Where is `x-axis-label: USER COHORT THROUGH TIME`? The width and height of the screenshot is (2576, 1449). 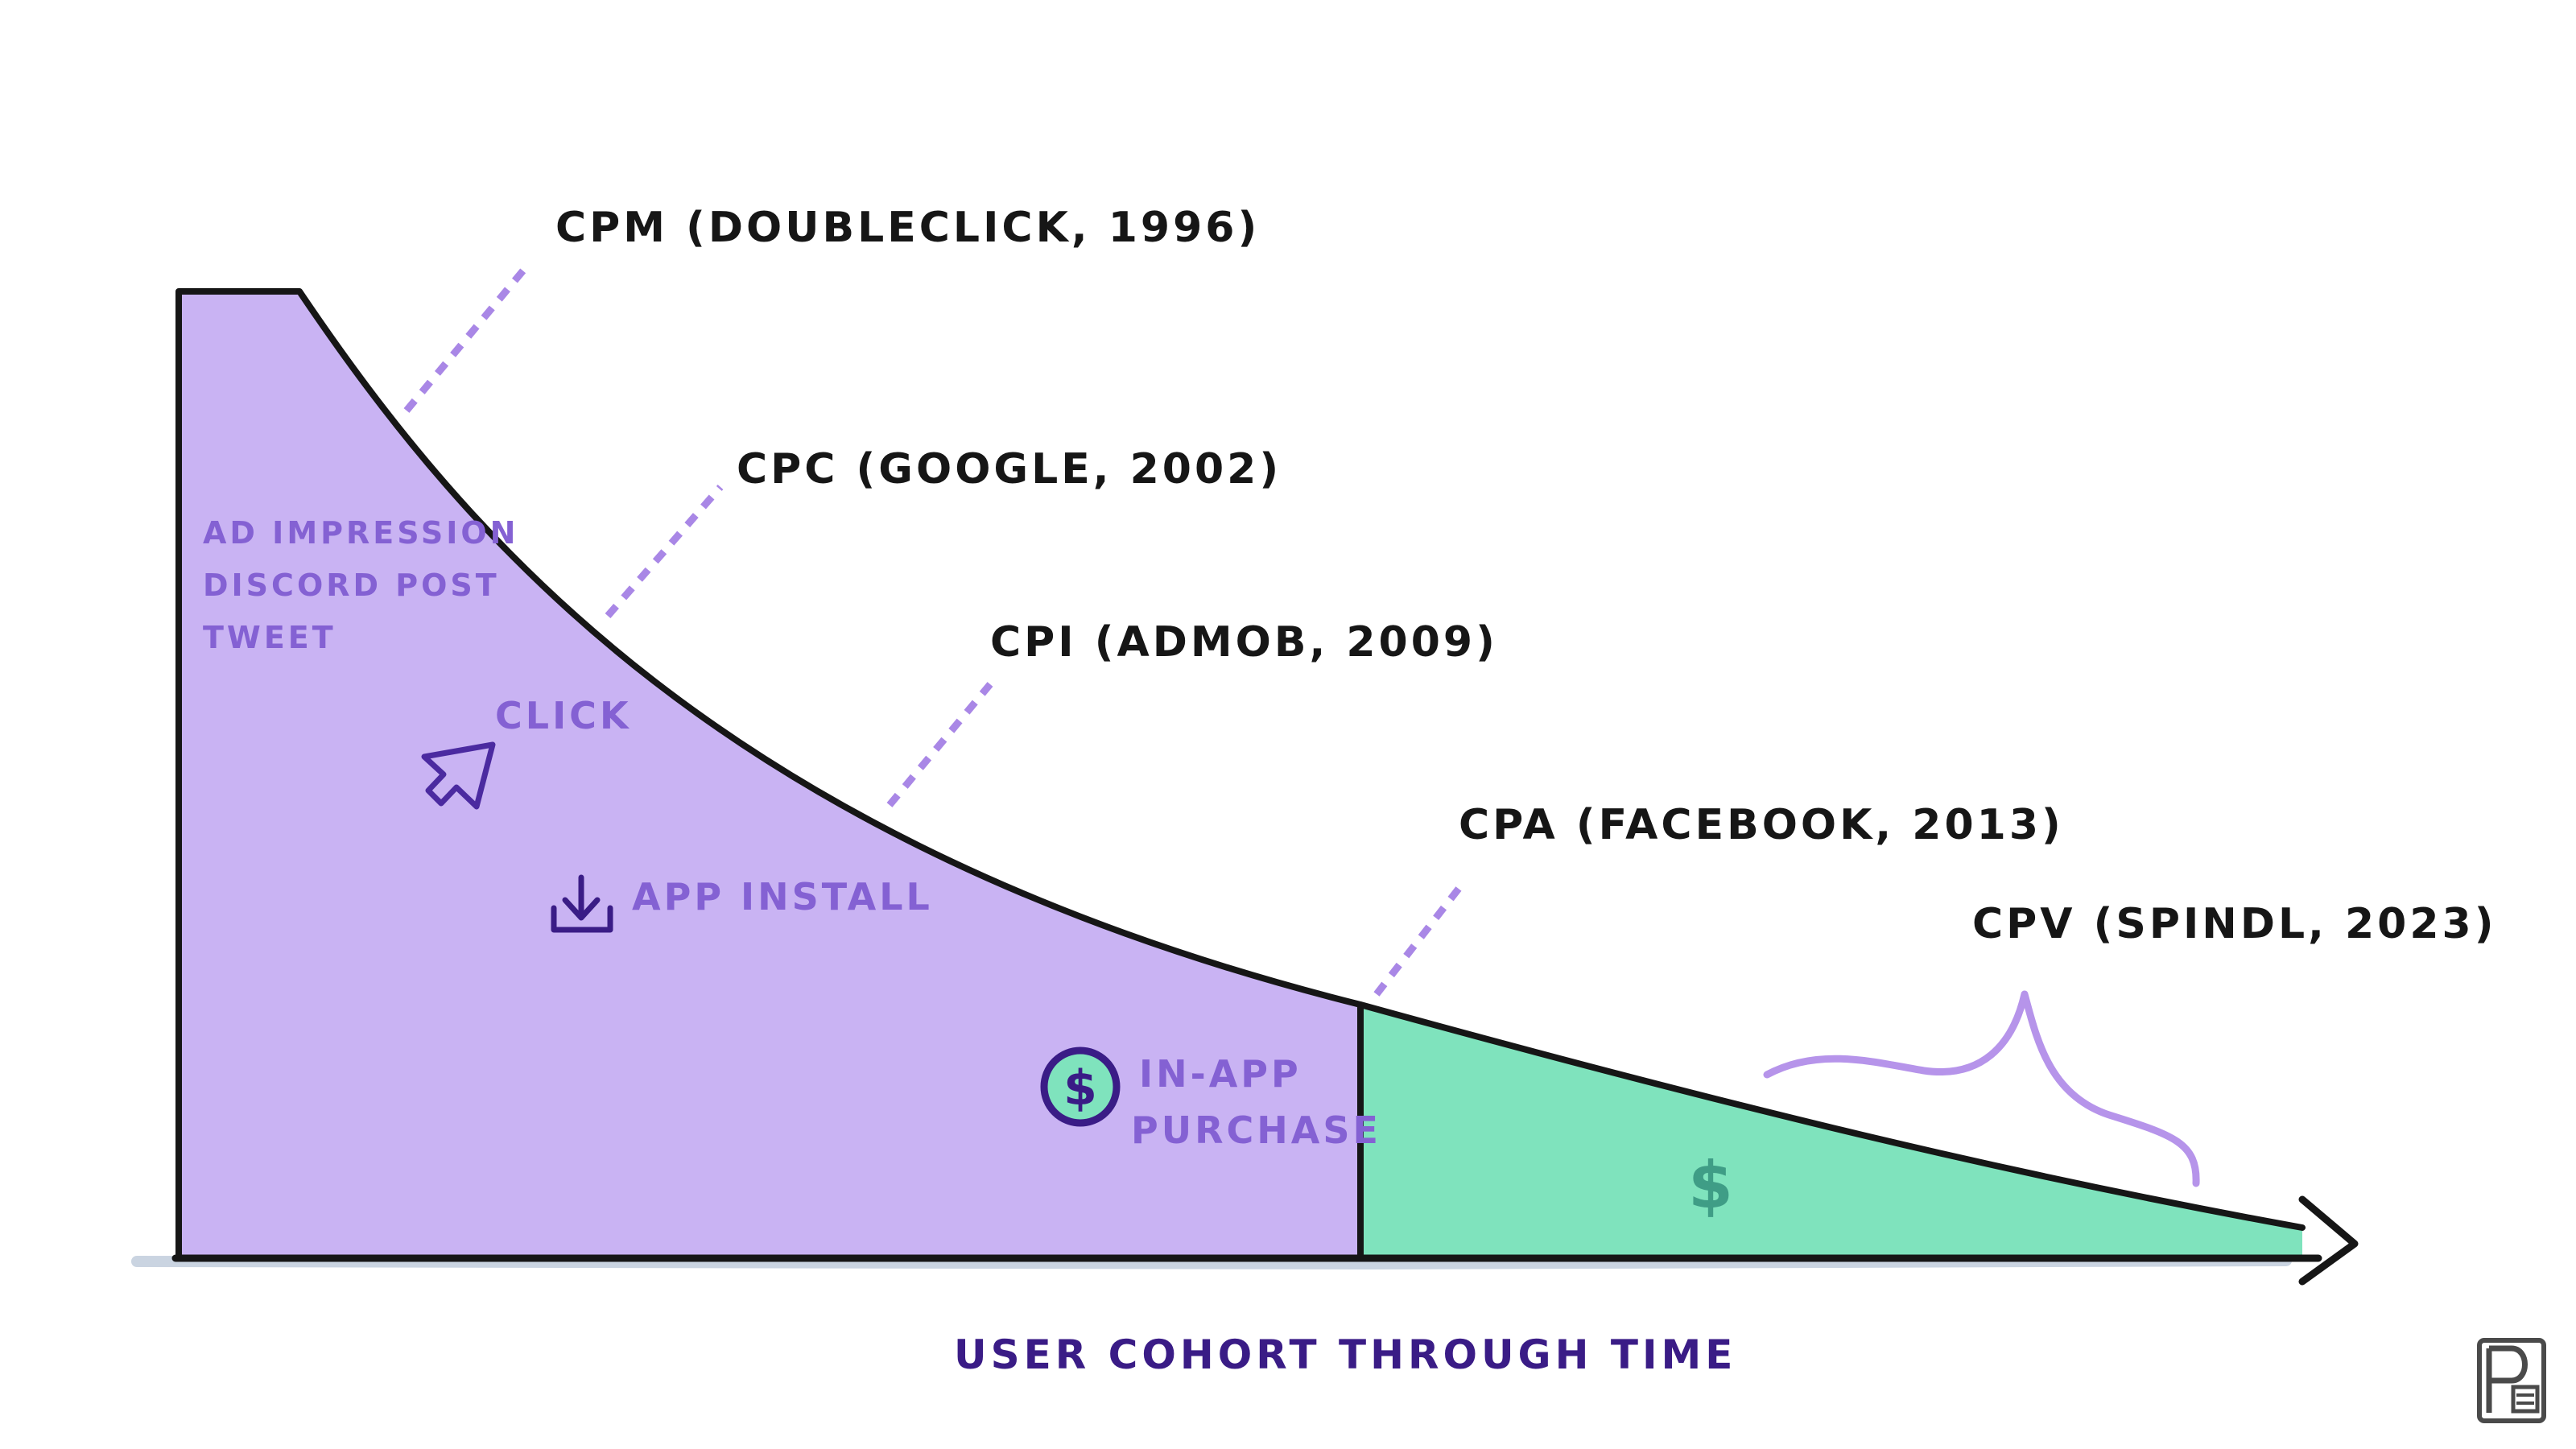
x-axis-label: USER COHORT THROUGH TIME is located at coordinates (1345, 1354).